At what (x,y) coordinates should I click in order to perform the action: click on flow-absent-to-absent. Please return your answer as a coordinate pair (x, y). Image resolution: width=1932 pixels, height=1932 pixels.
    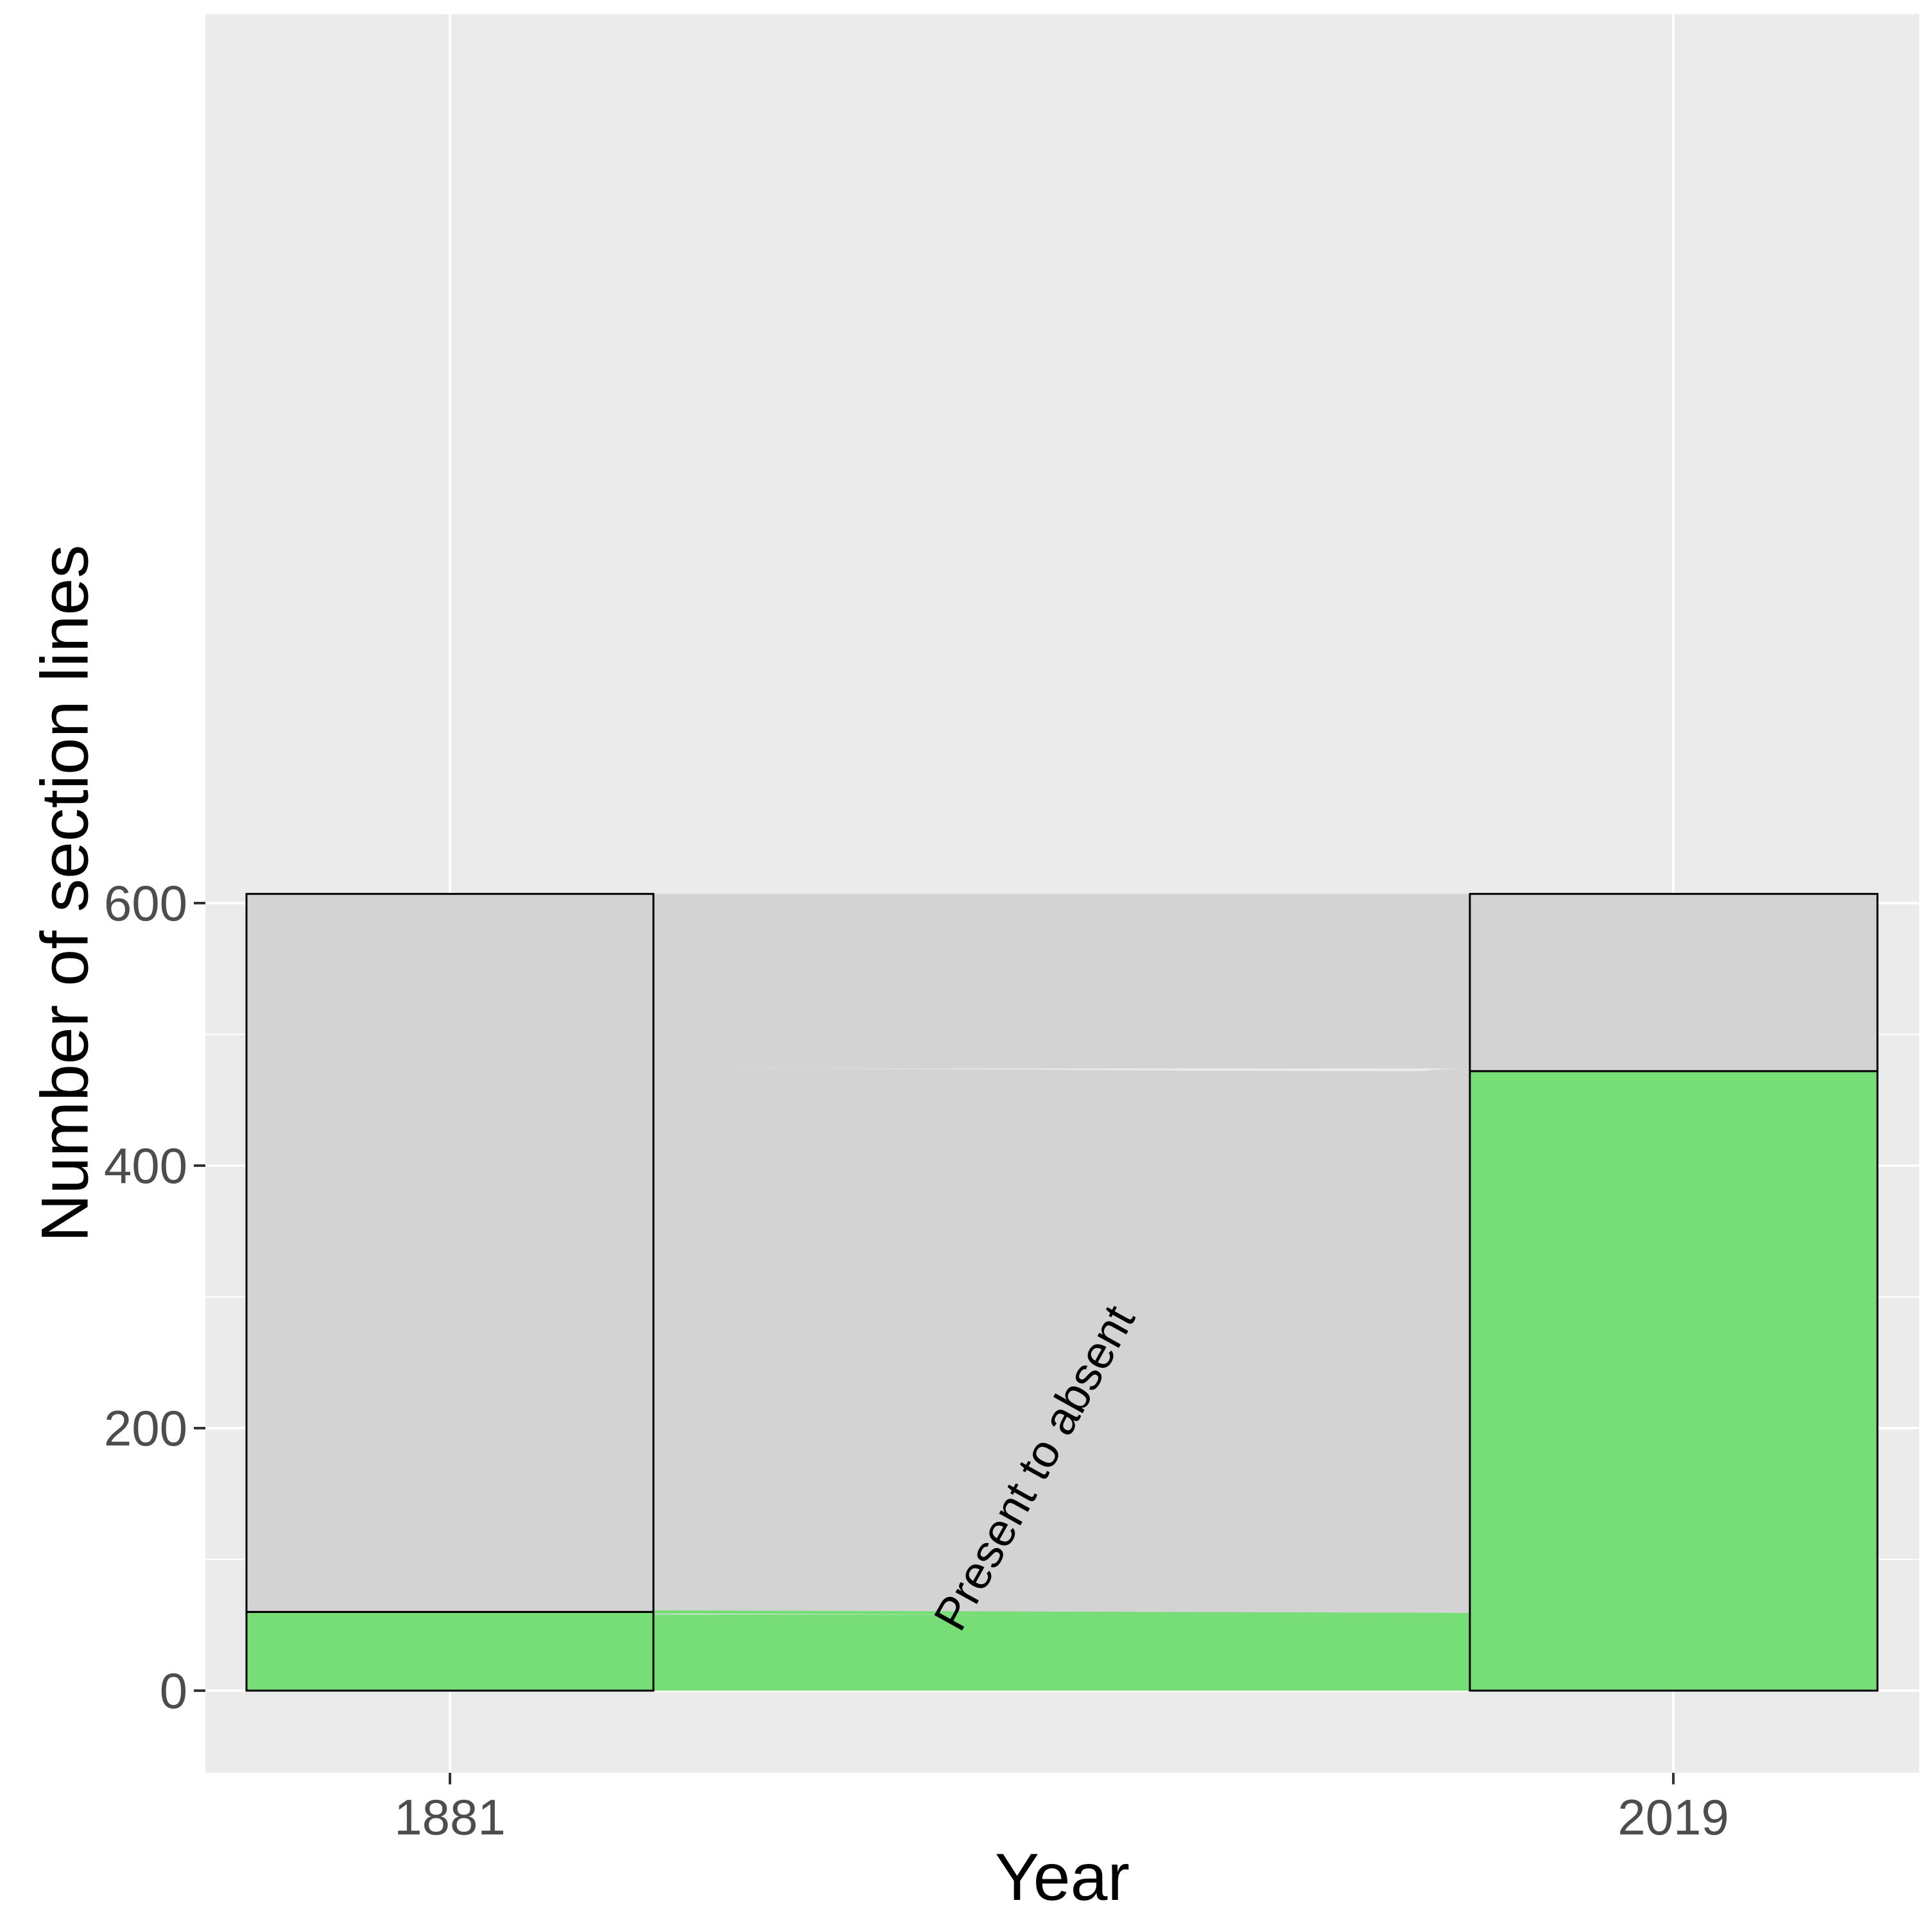
    Looking at the image, I should click on (1061, 981).